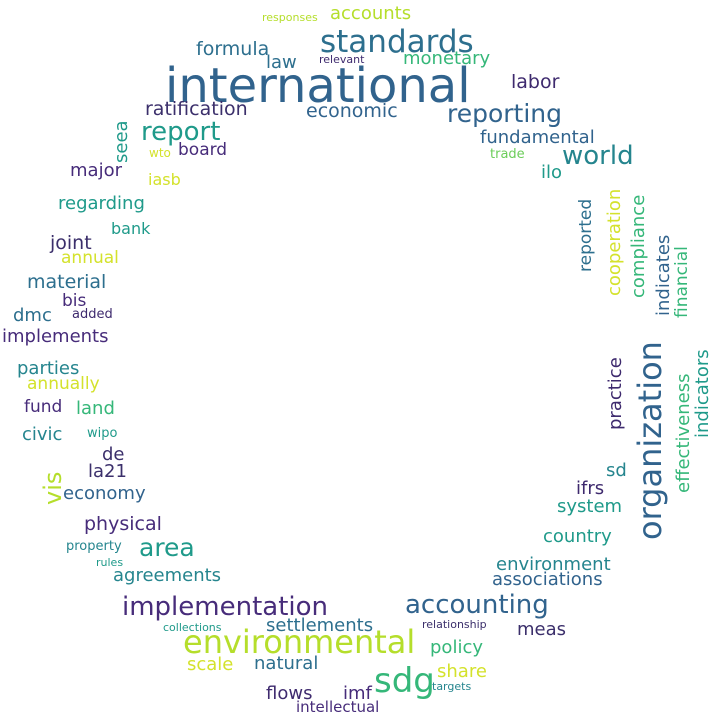 This screenshot has width=722, height=722. I want to click on word-share: share, so click(462, 671).